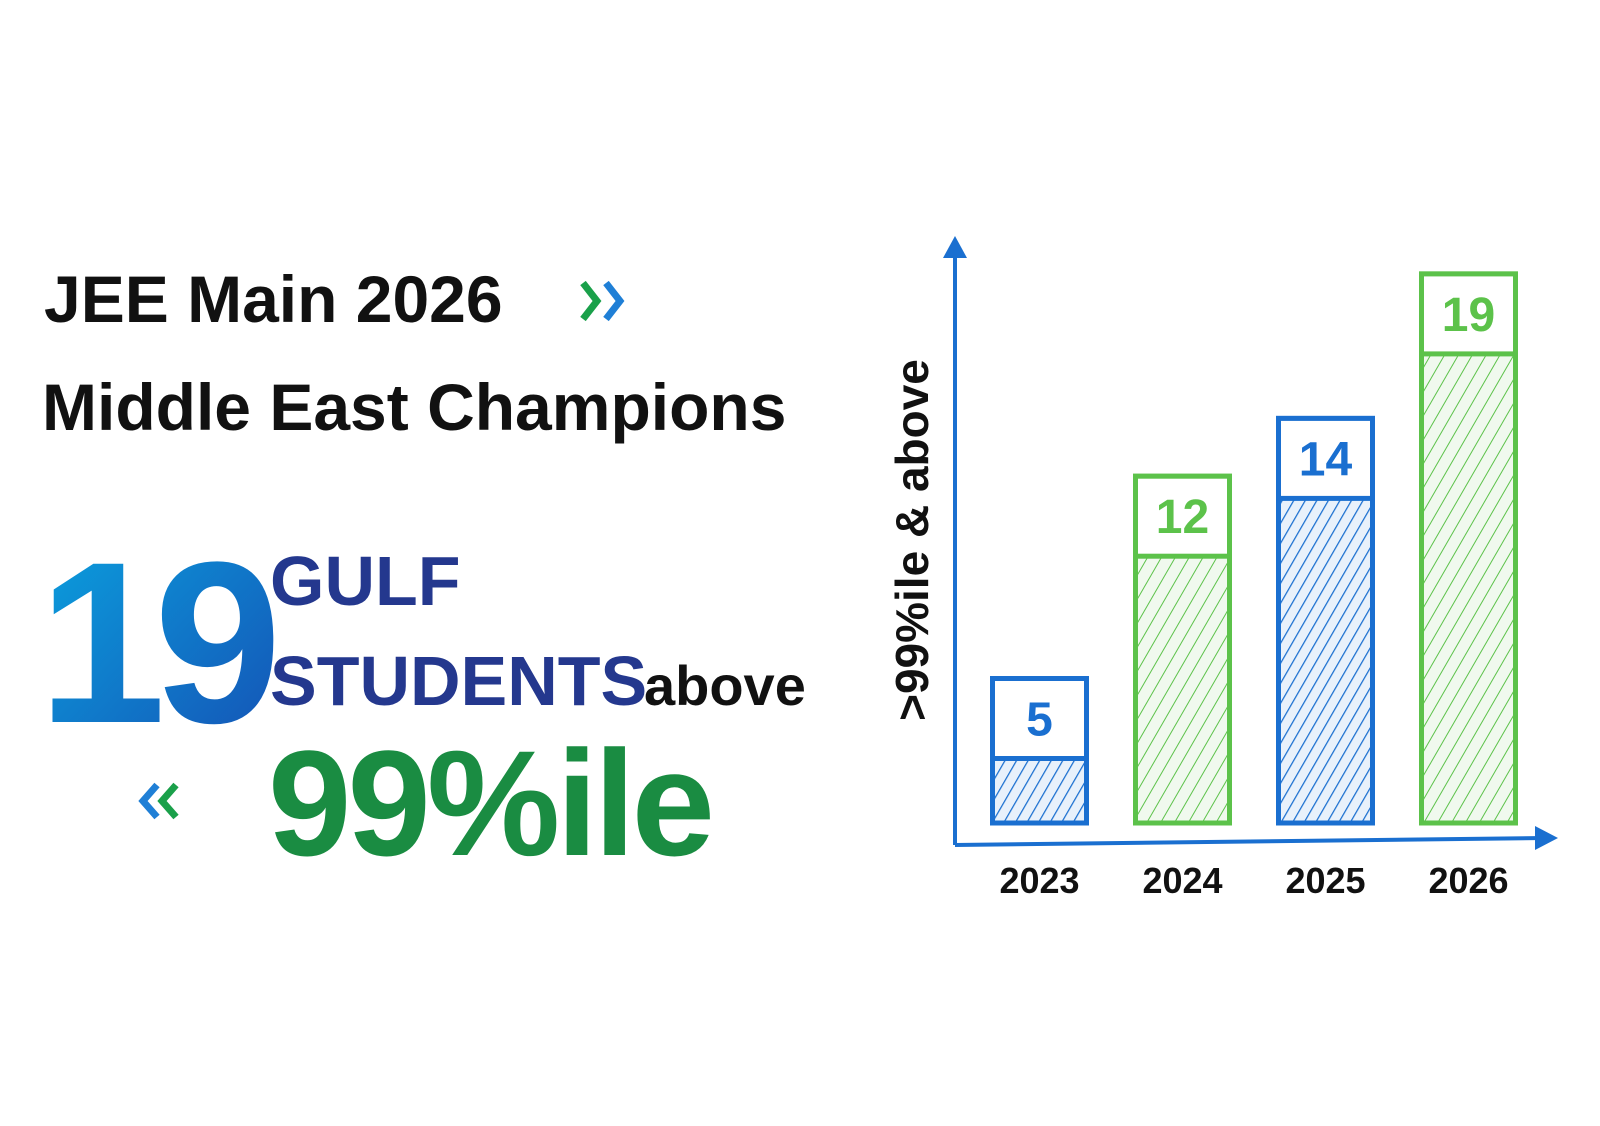 The height and width of the screenshot is (1126, 1600). I want to click on highlight-text: above, so click(725, 685).